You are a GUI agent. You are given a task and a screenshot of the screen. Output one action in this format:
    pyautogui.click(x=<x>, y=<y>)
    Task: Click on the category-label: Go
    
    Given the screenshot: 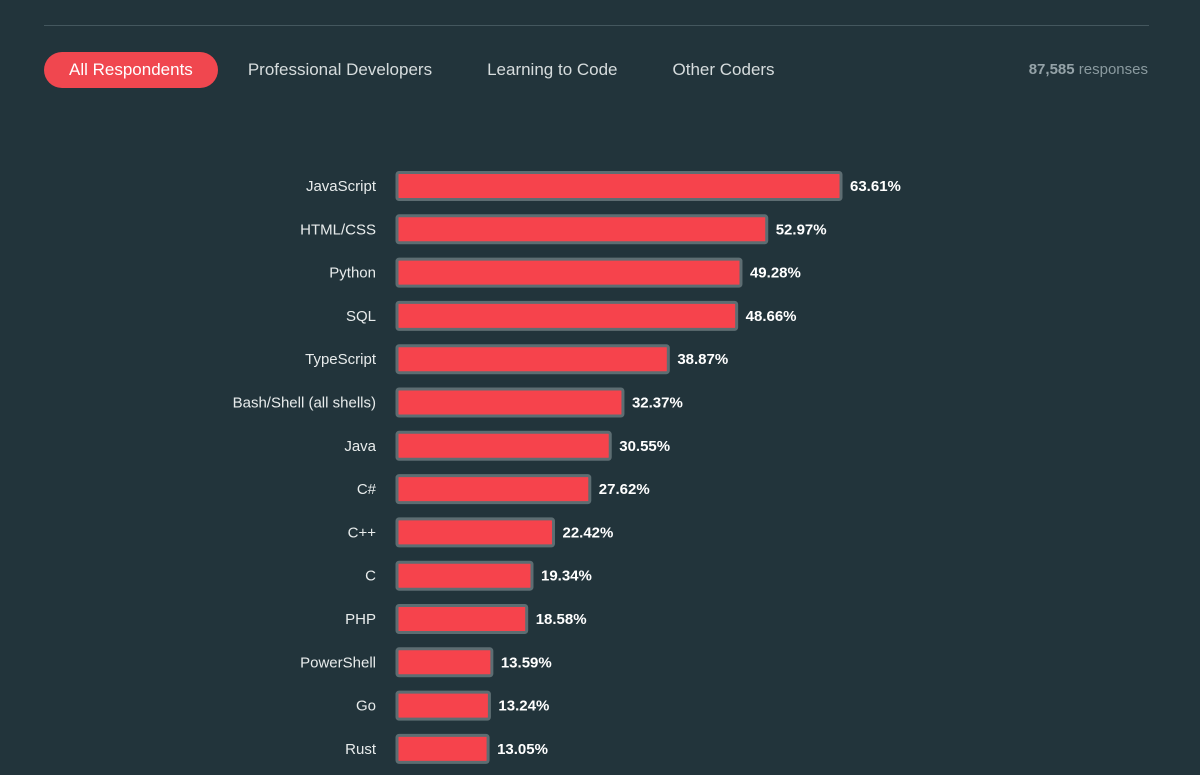 What is the action you would take?
    pyautogui.click(x=366, y=706)
    